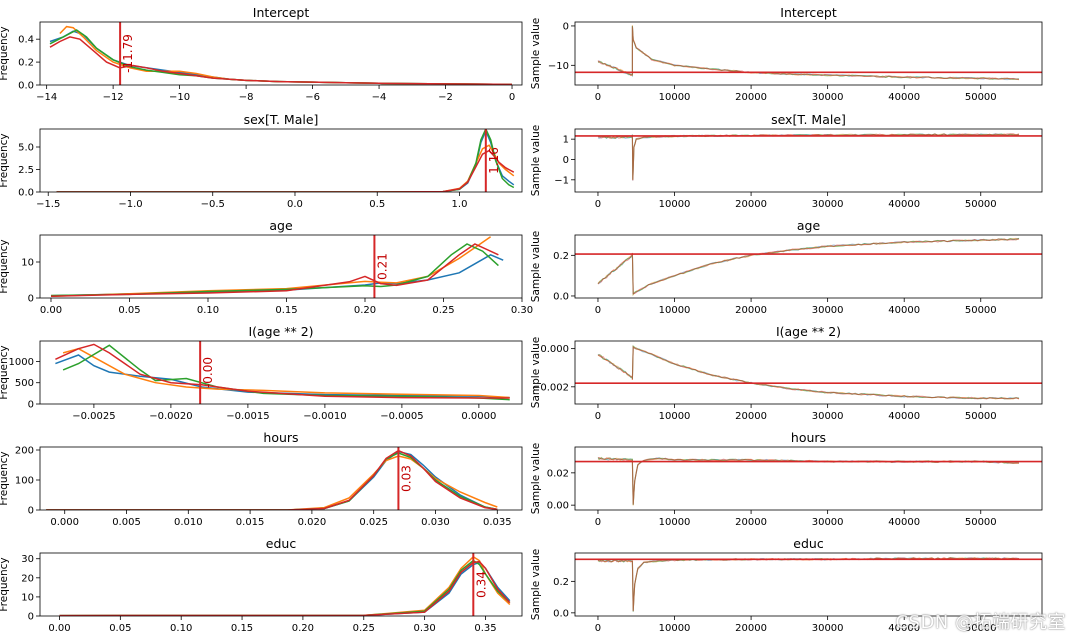  Describe the element at coordinates (561, 180) in the screenshot. I see `y-tick-label: −1` at that location.